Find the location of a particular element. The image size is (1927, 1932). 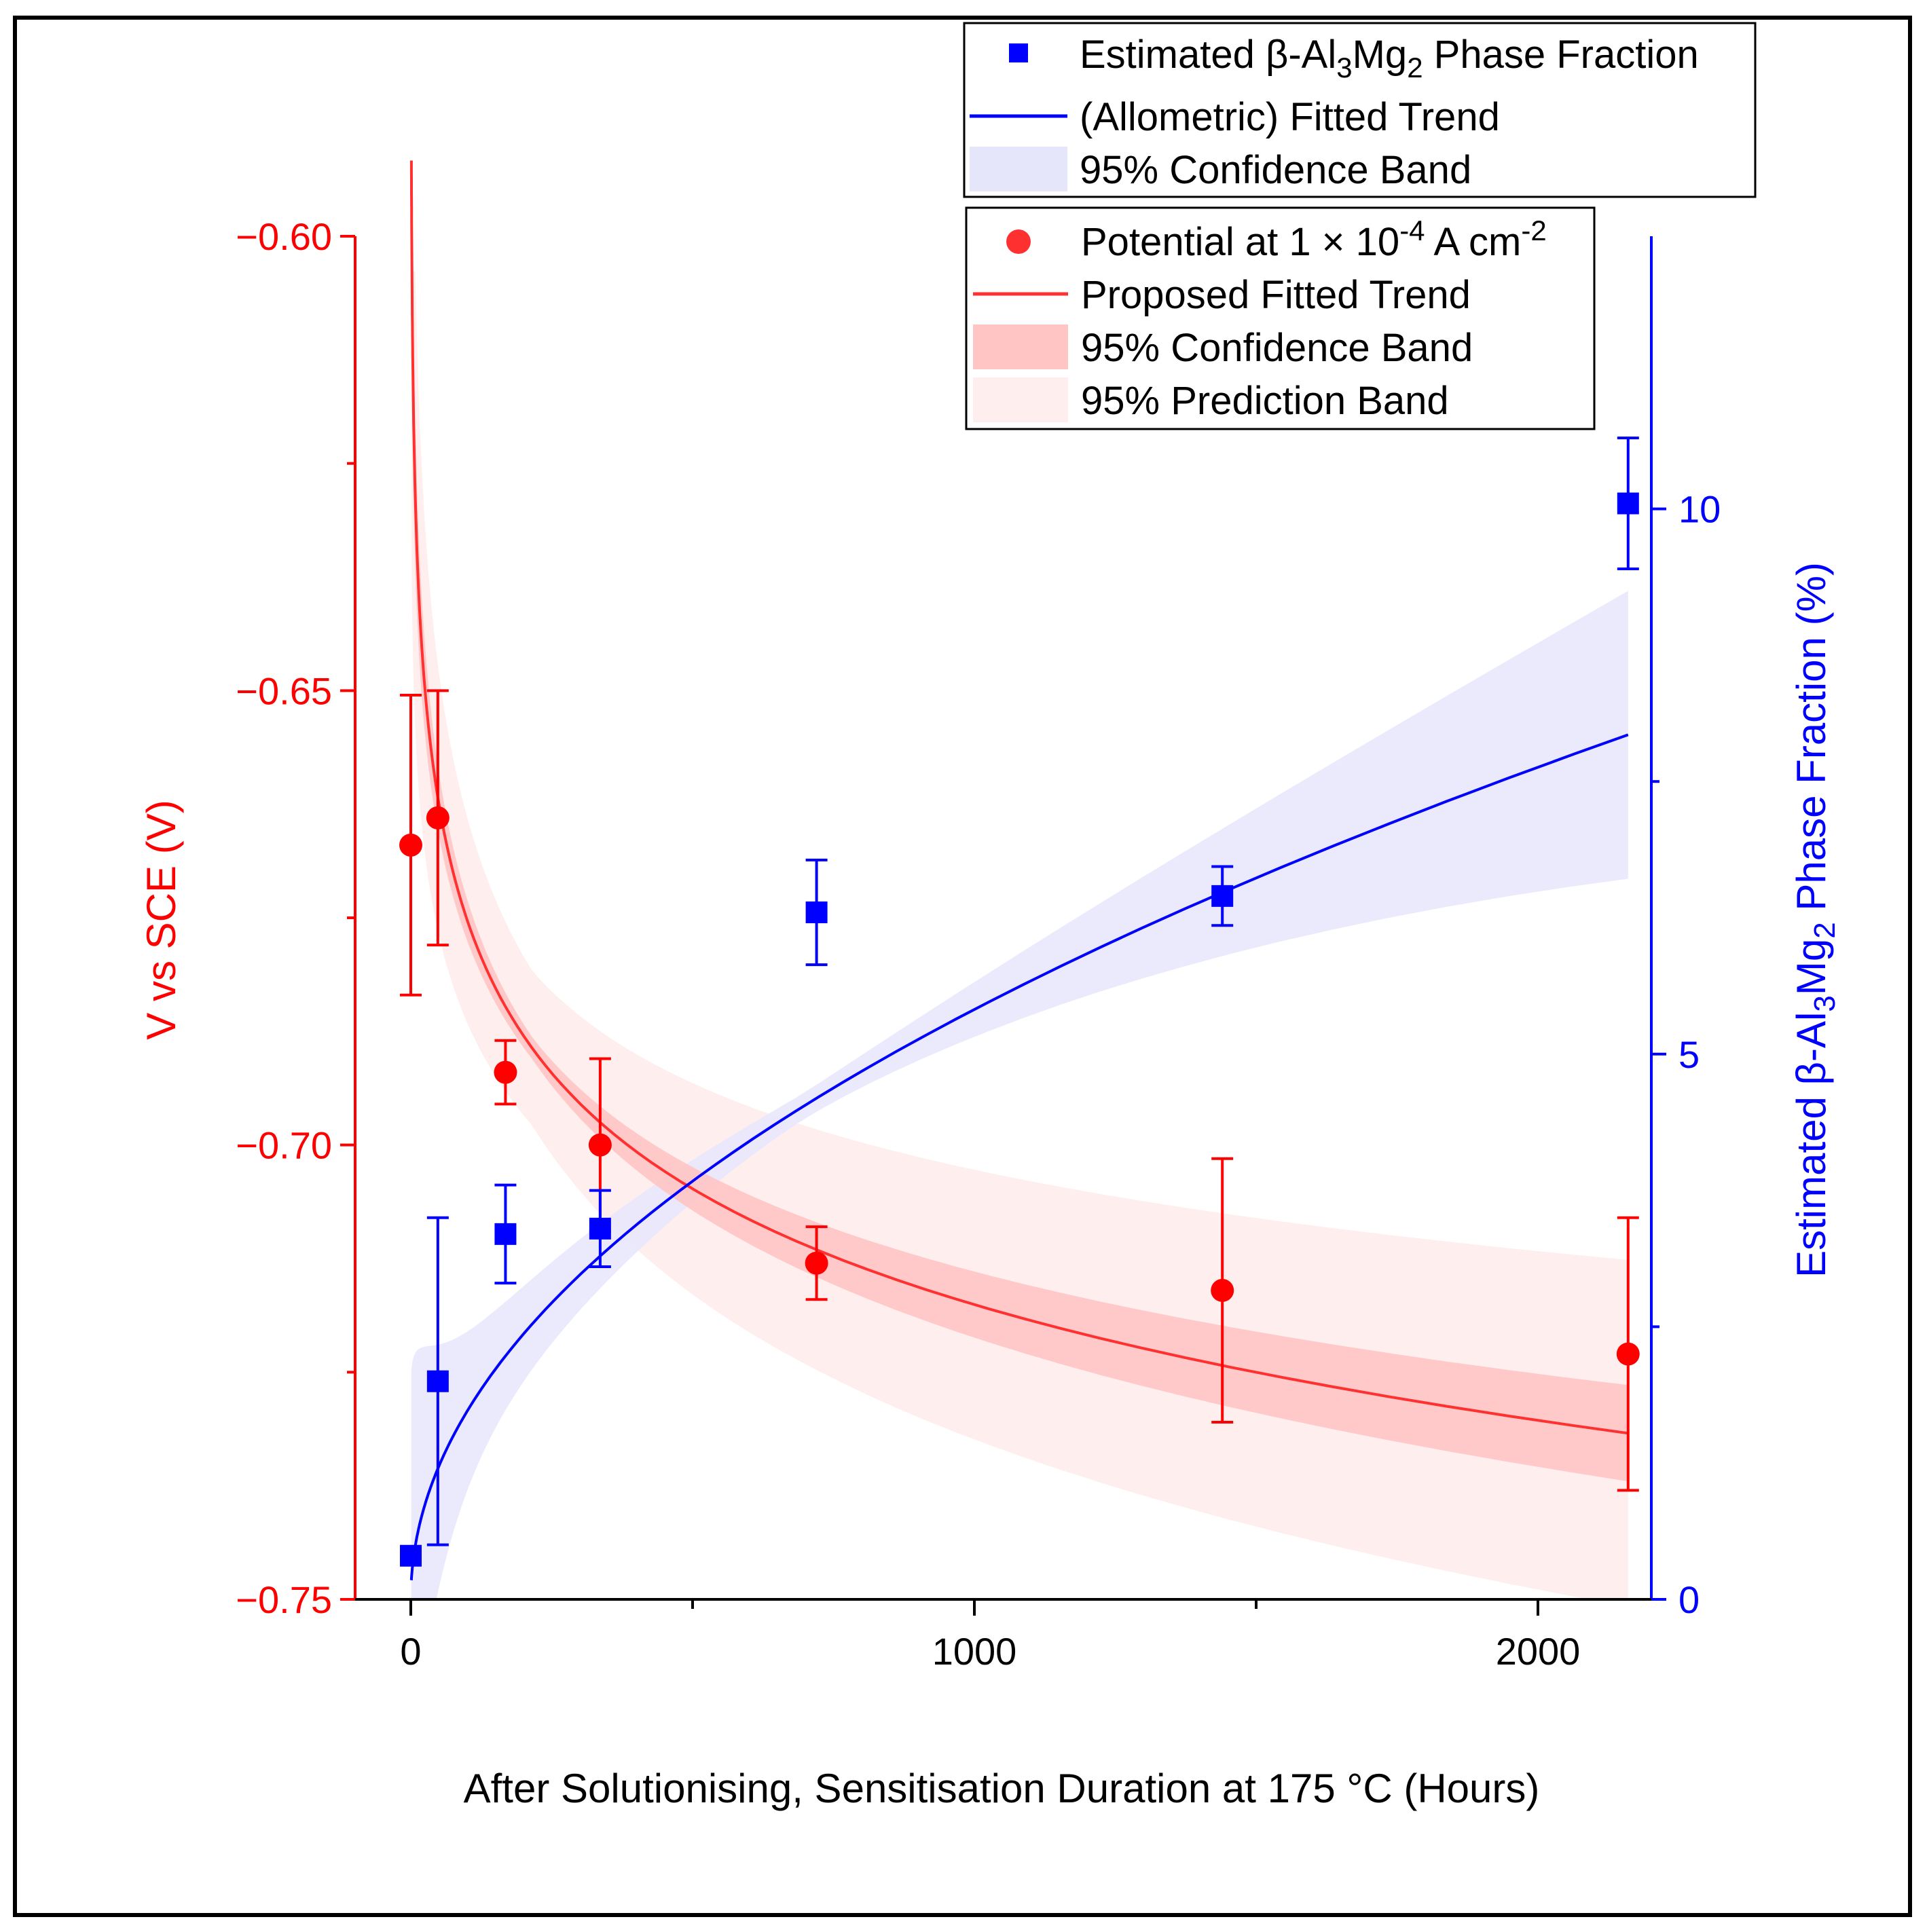

y-left-tick-label-0: −0.60 is located at coordinates (284, 236).